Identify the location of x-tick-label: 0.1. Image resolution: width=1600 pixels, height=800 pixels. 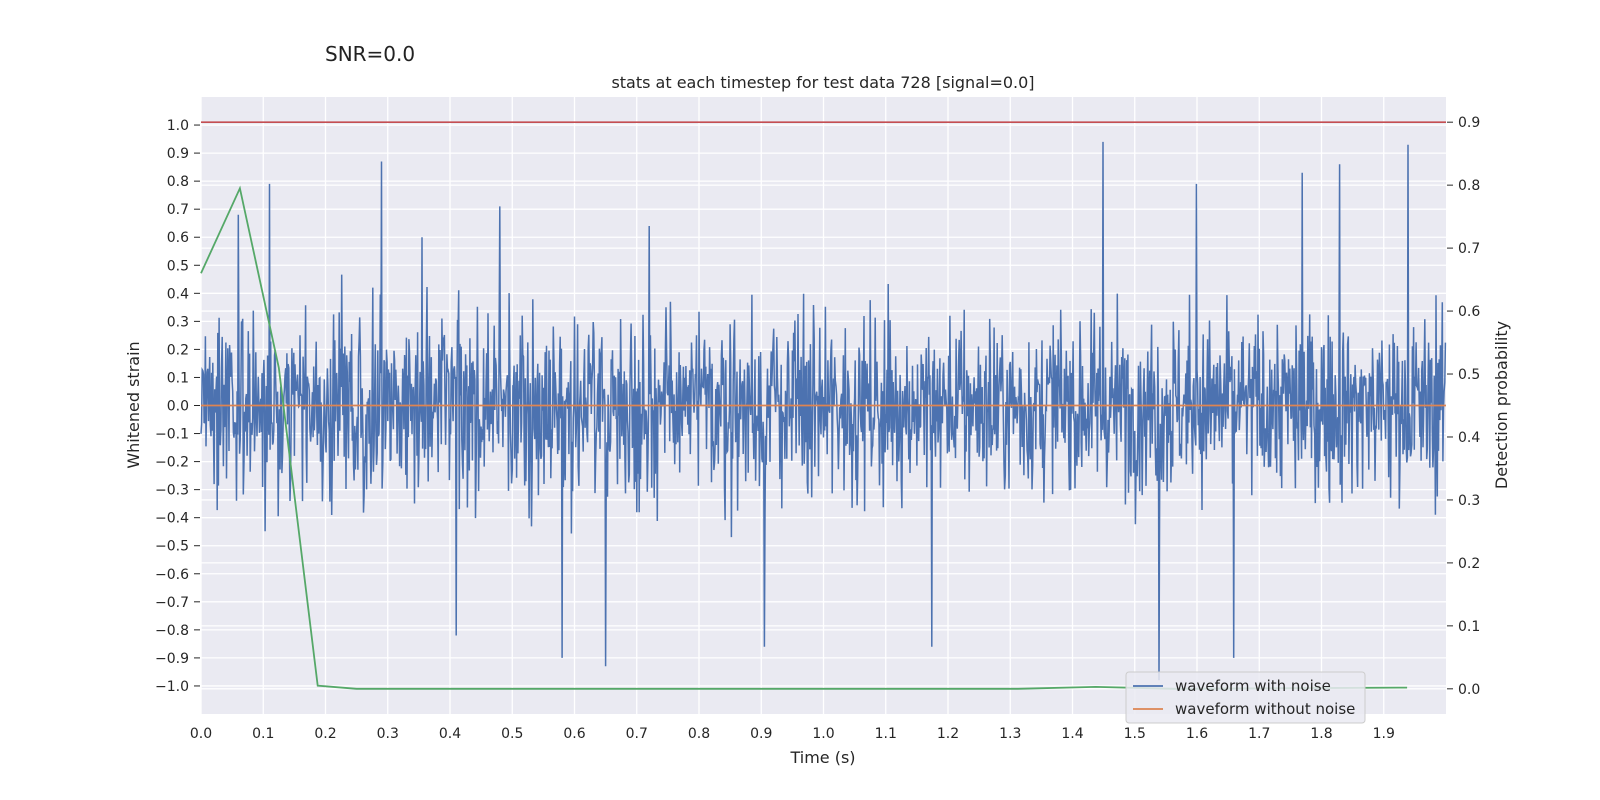
(263, 734).